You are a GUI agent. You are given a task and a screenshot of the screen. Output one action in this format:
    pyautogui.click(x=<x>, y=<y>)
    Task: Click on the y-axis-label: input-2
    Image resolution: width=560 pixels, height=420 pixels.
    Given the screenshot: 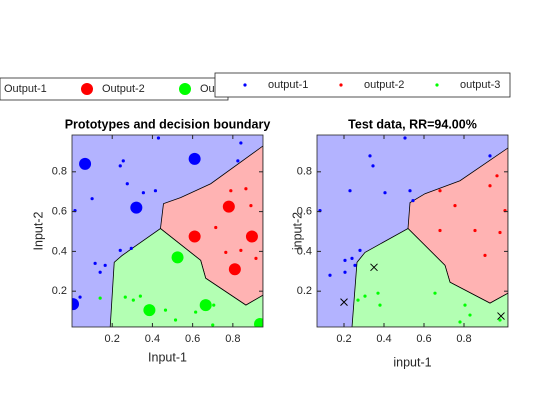 What is the action you would take?
    pyautogui.click(x=297, y=231)
    